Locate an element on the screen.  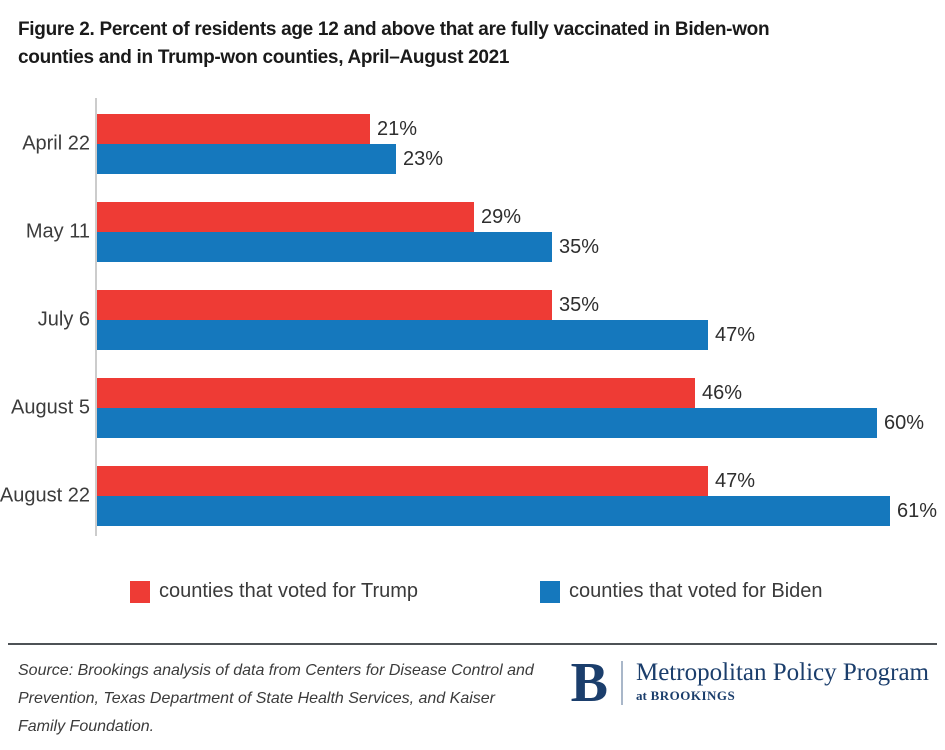
bar-row: 29% is located at coordinates (521, 217).